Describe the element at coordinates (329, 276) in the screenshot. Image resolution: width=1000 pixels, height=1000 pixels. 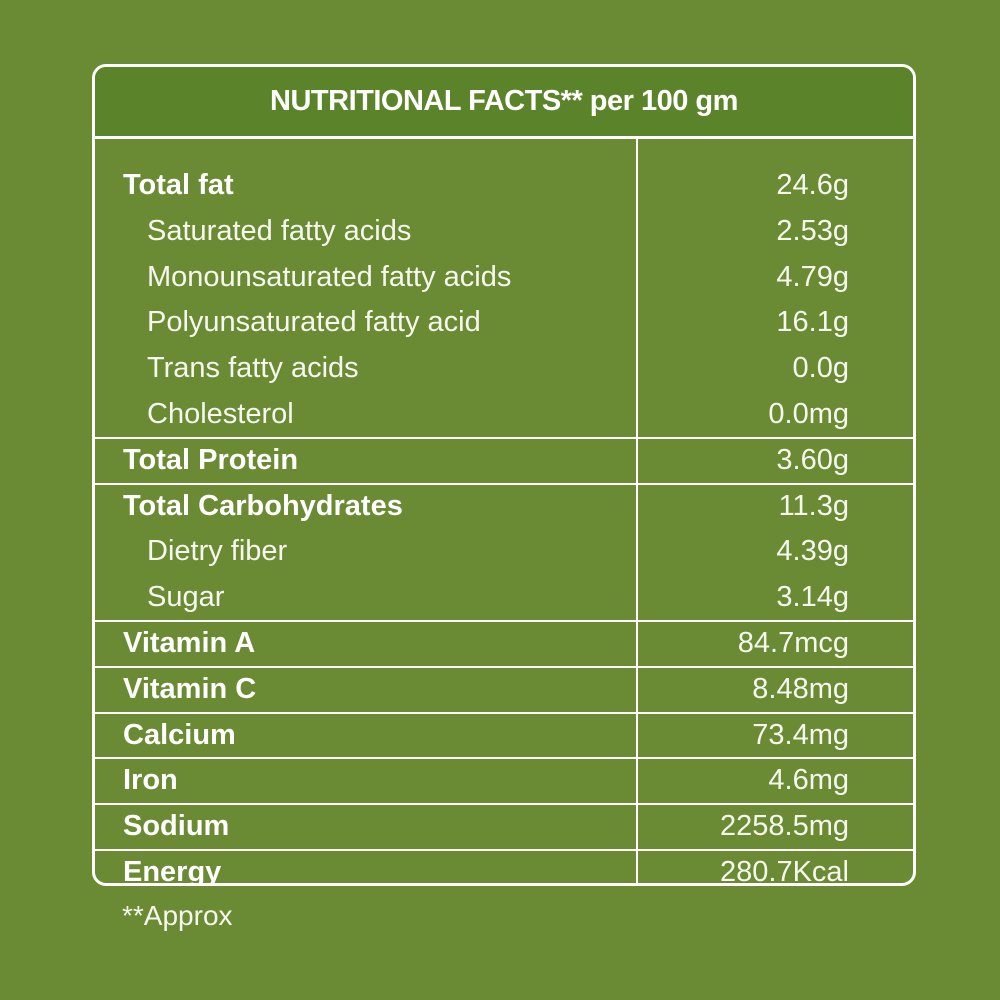
I see `nutrient-label: Monounsaturated fatty acids` at that location.